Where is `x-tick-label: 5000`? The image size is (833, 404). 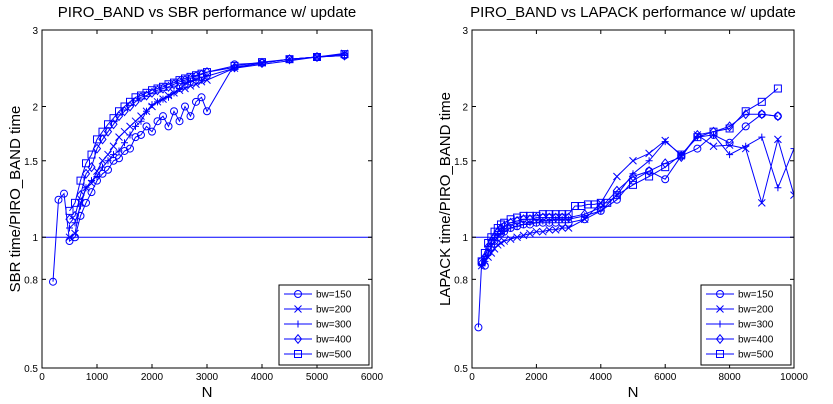 x-tick-label: 5000 is located at coordinates (317, 377).